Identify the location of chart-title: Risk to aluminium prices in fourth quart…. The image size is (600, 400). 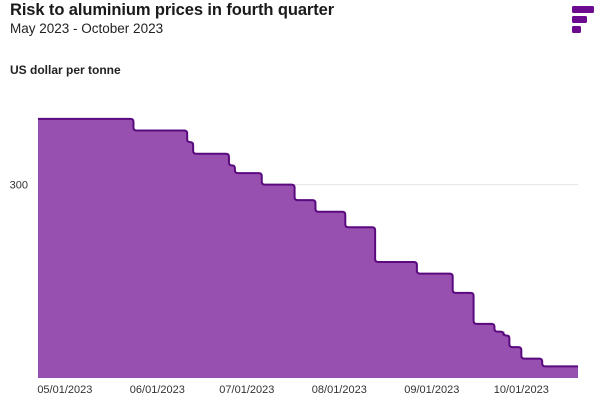
(172, 10).